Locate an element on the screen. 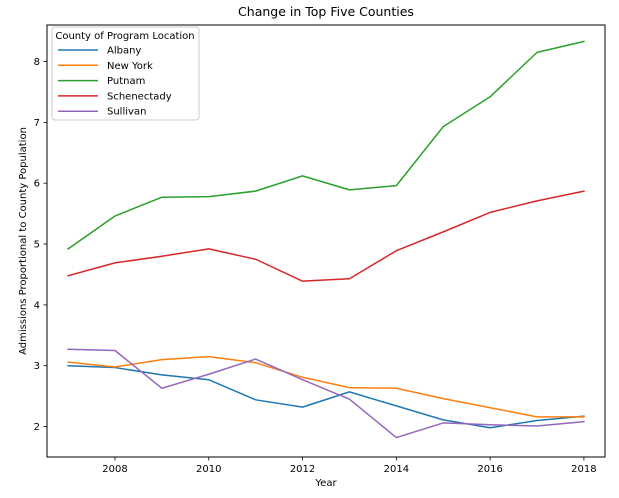 Image resolution: width=619 pixels, height=498 pixels. legend-label: Schenectady is located at coordinates (139, 96).